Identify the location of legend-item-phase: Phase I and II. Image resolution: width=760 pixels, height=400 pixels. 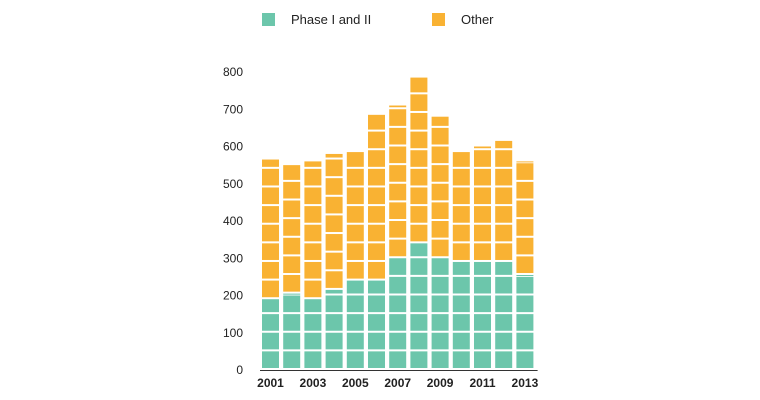
(316, 19).